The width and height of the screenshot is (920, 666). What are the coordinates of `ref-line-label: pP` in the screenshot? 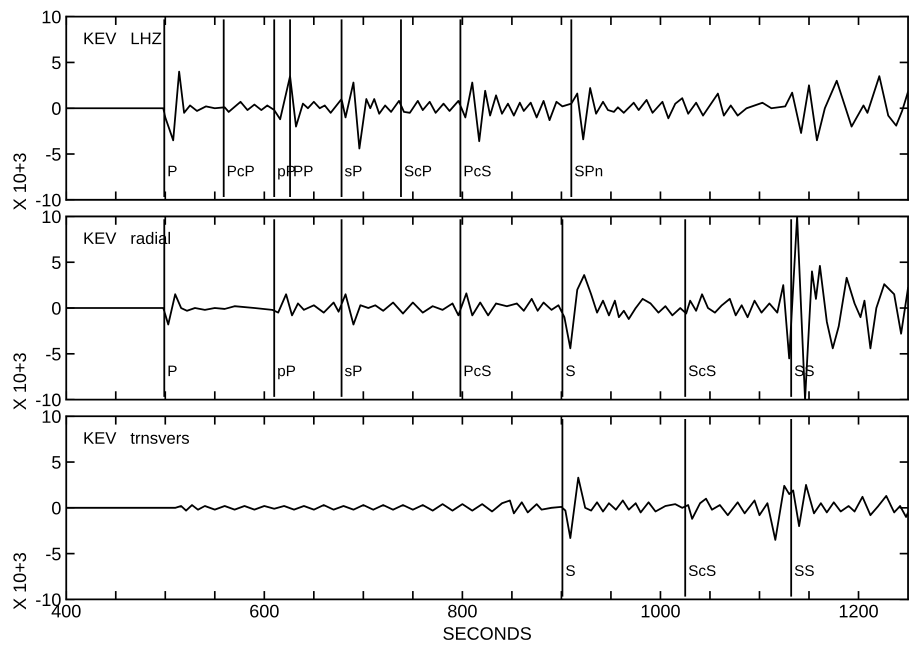 It's located at (287, 373).